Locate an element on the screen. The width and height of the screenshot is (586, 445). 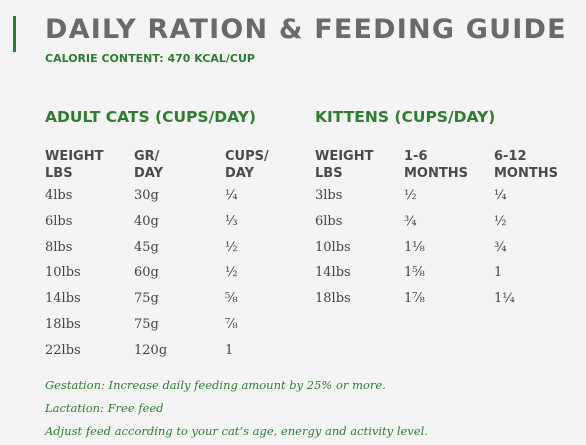
kittens-cell: 3lbs is located at coordinates (329, 195).